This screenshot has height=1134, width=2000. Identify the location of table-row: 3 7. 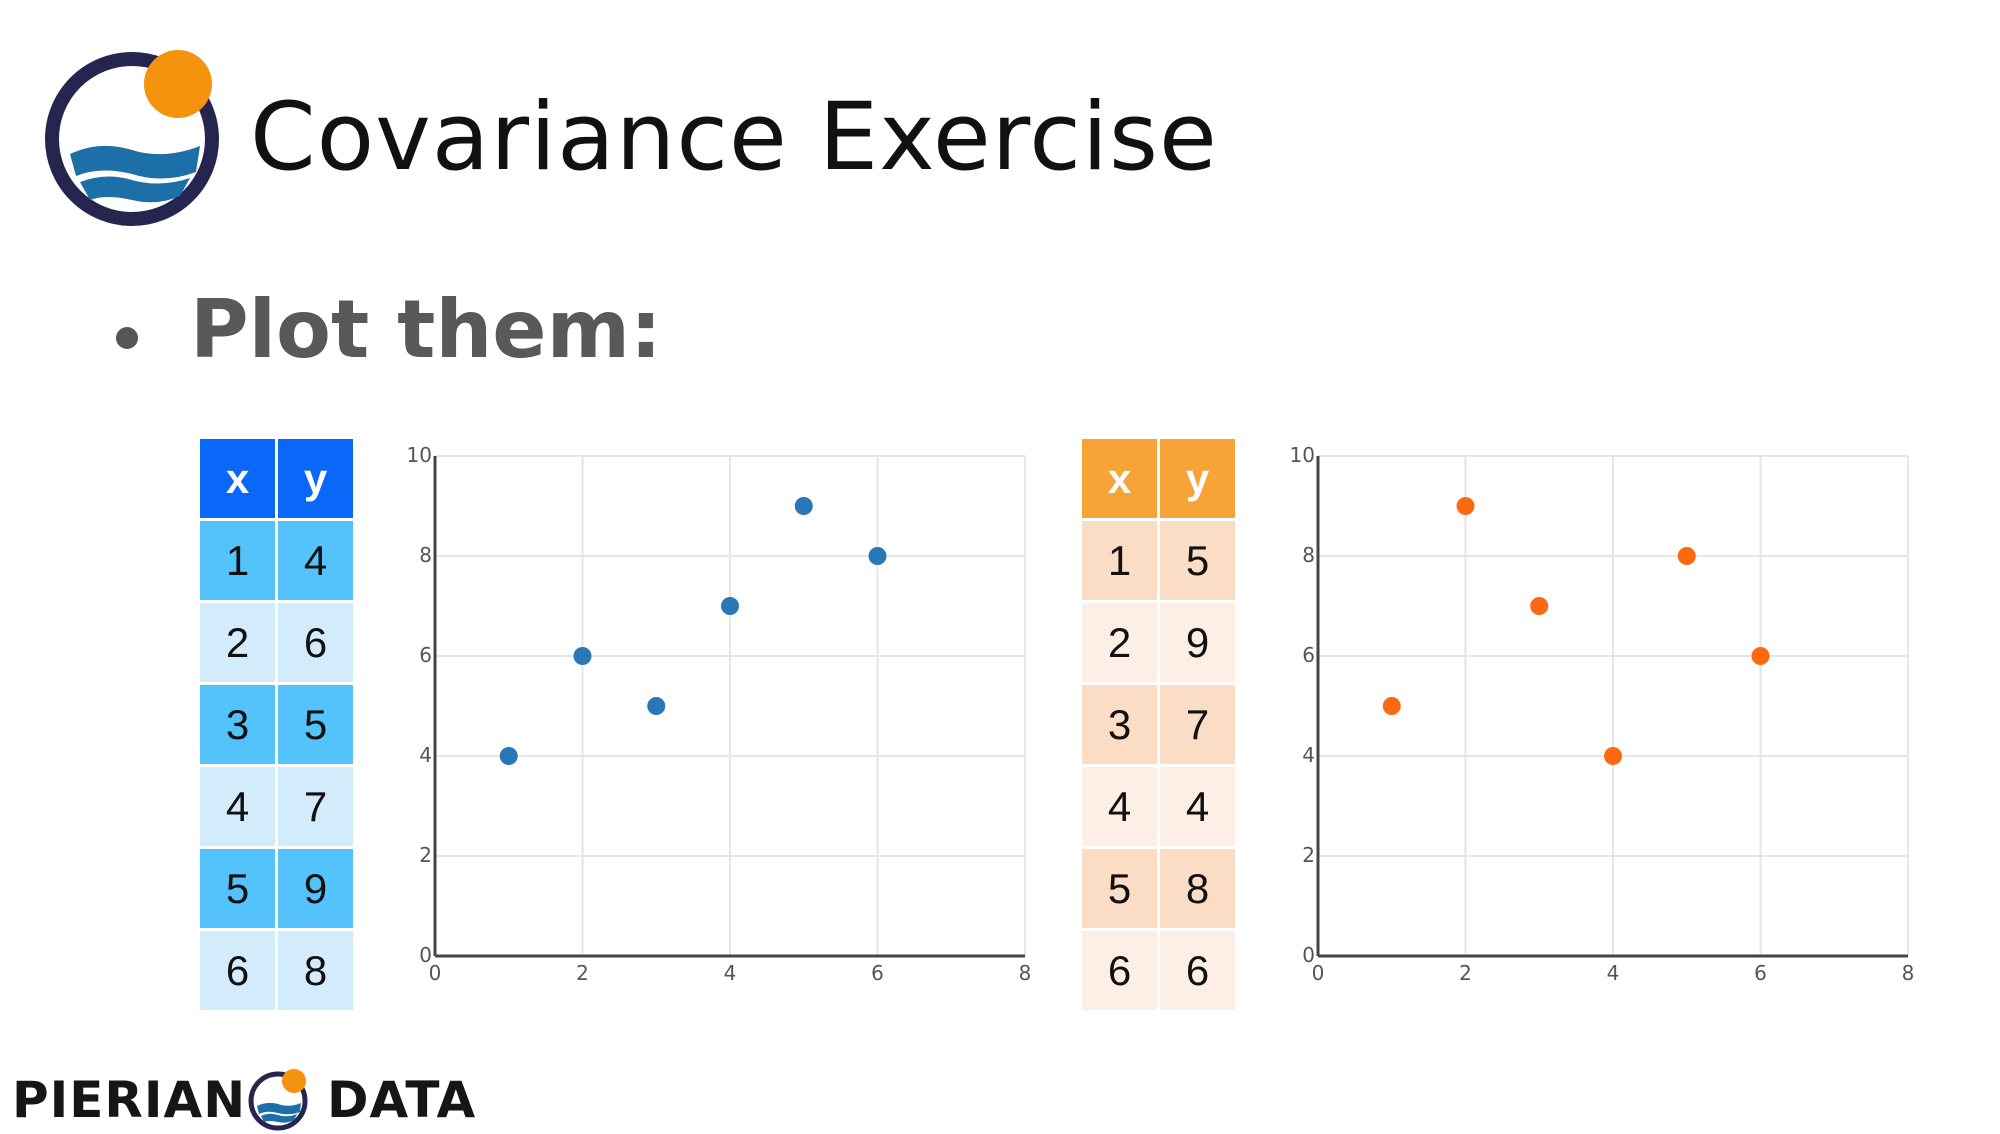
(1158, 724).